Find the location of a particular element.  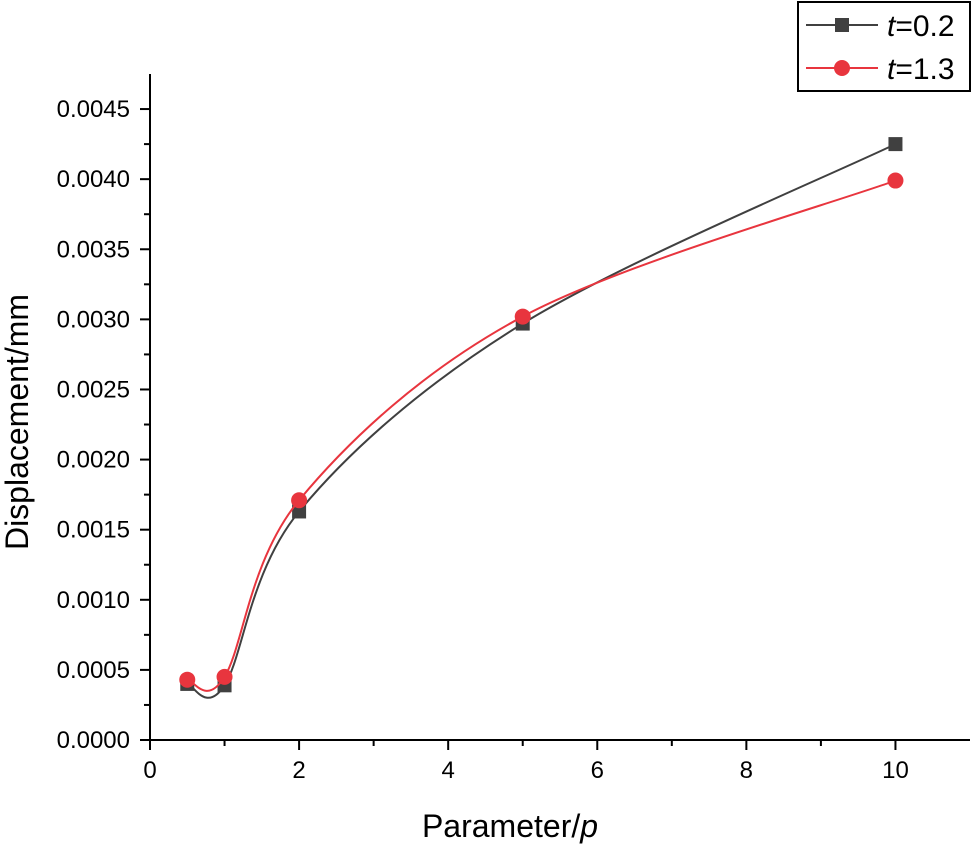

legend: t=0.2 t=1.3 is located at coordinates (884, 46).